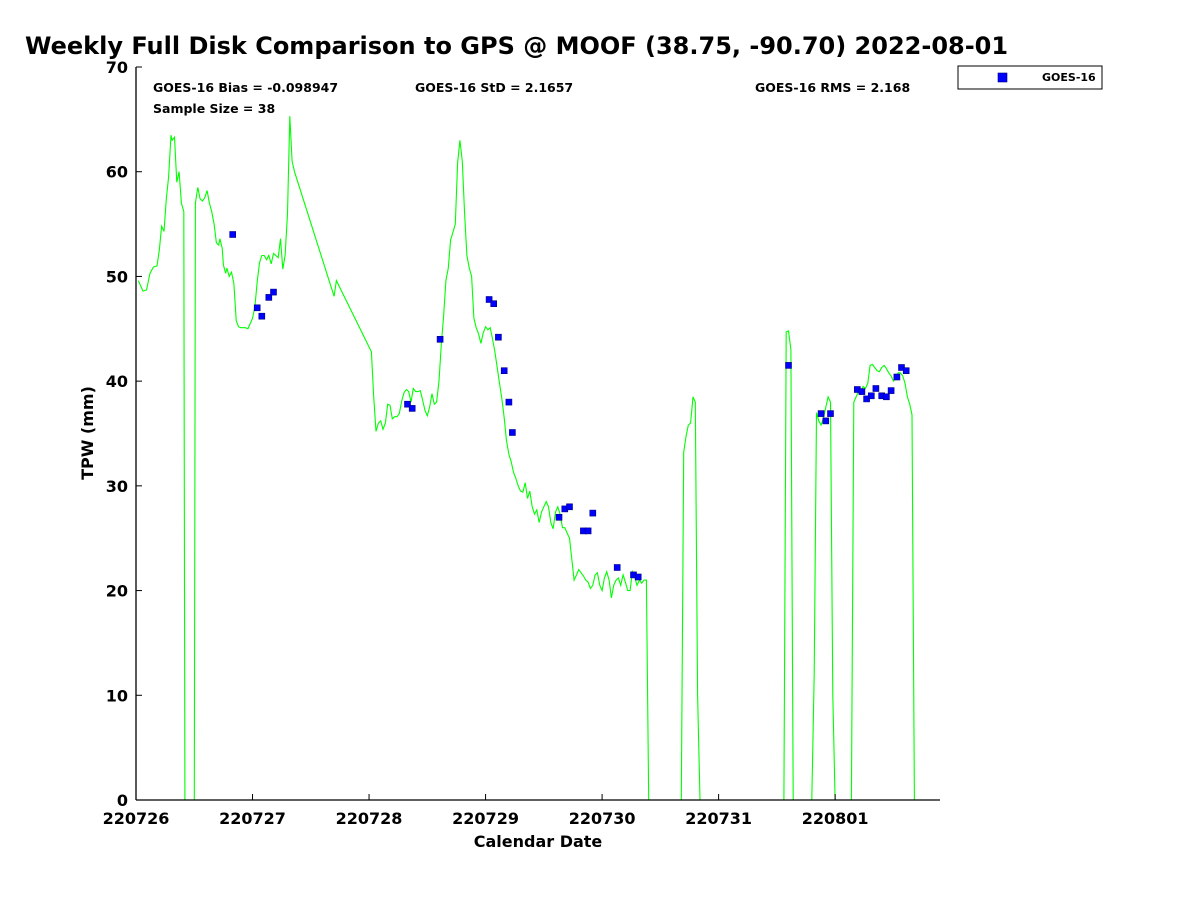 This screenshot has width=1200, height=900. I want to click on x-tick-label: 220731, so click(718, 818).